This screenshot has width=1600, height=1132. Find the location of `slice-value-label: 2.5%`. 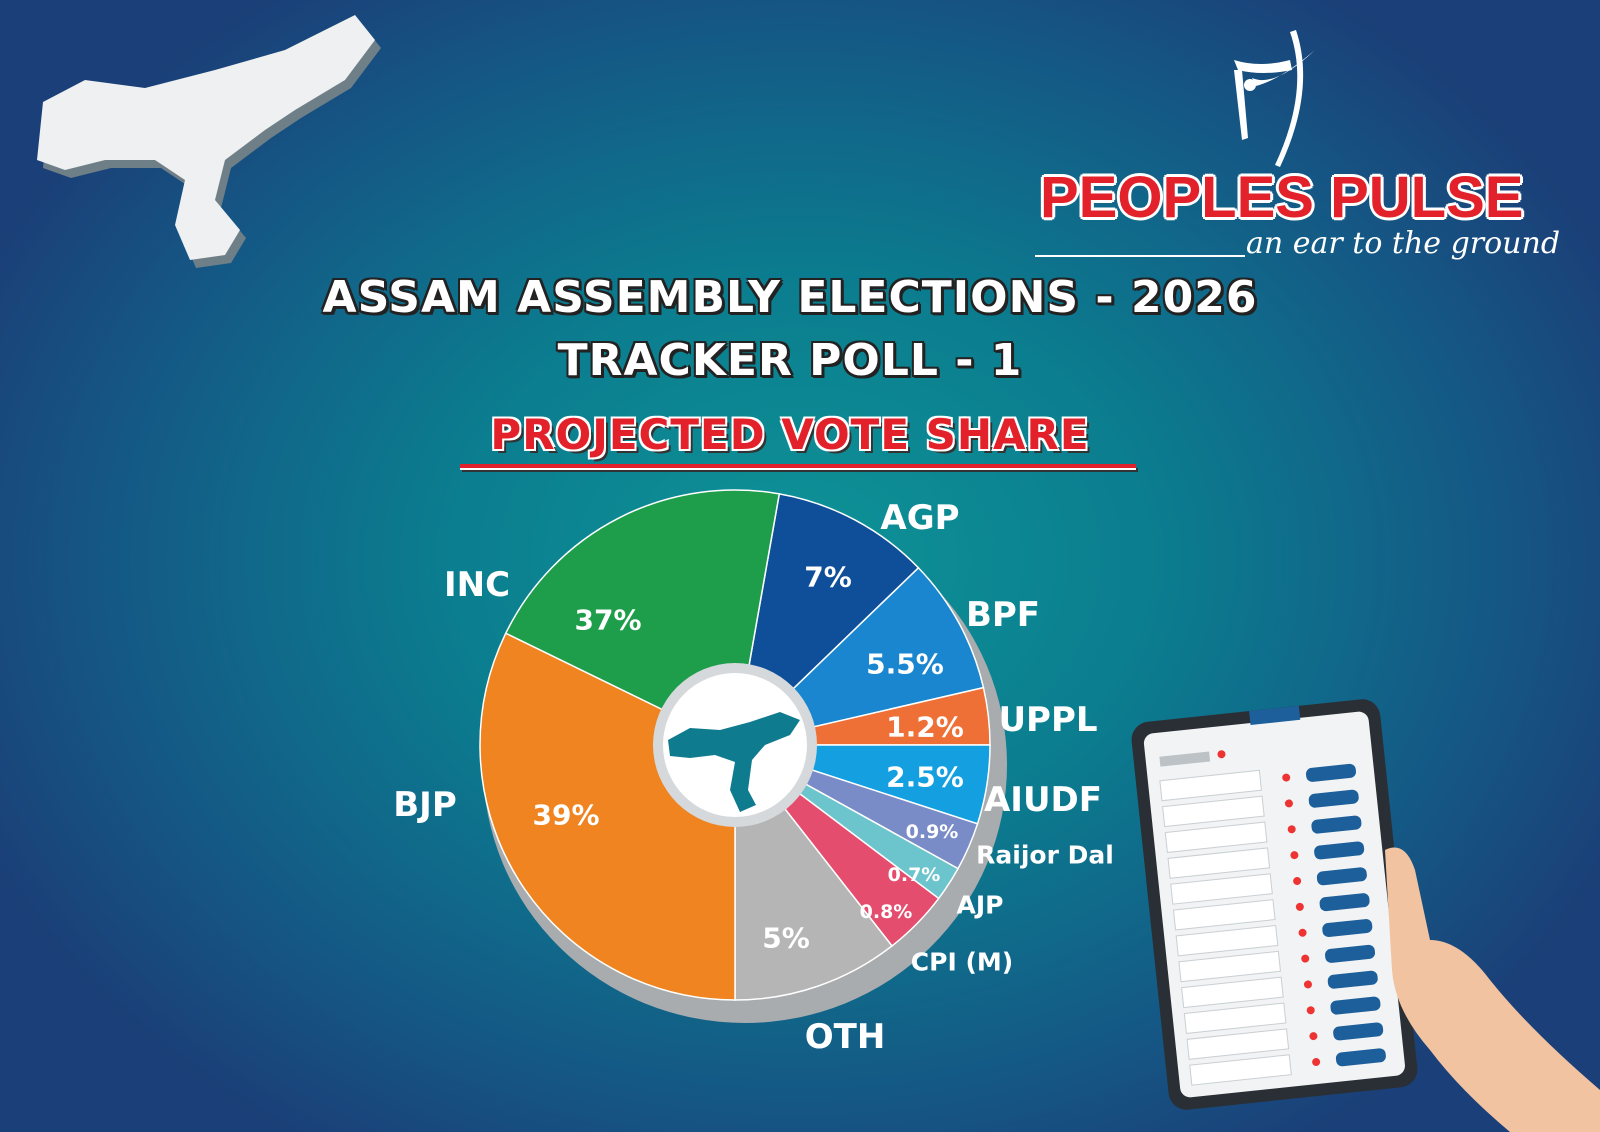

slice-value-label: 2.5% is located at coordinates (925, 777).